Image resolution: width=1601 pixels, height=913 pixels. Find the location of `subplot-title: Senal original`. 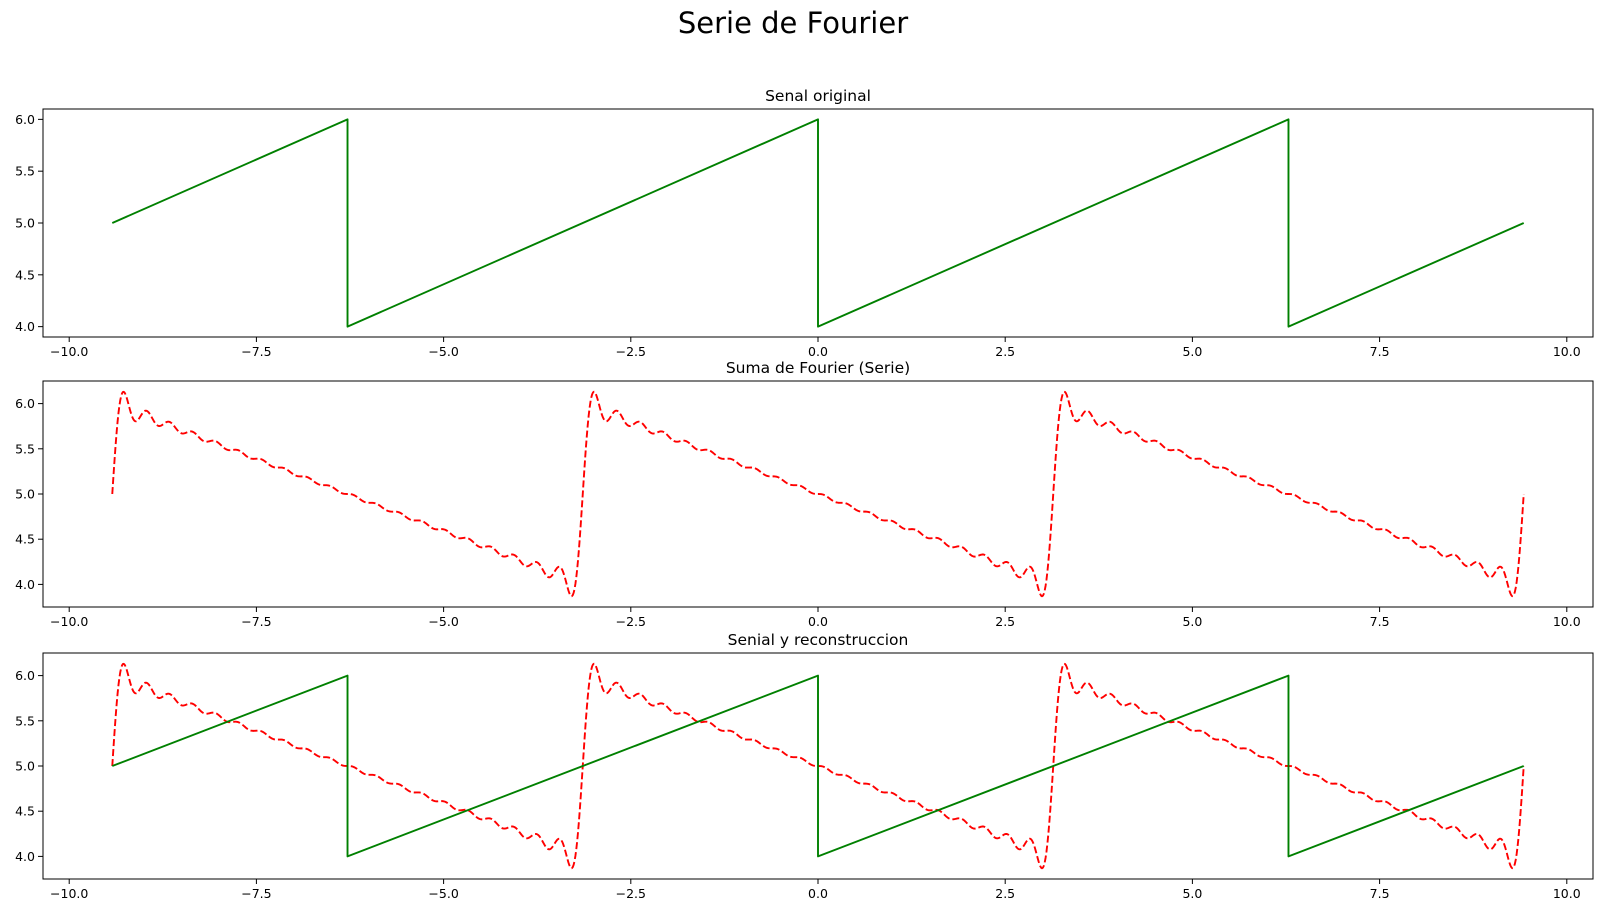

subplot-title: Senal original is located at coordinates (818, 96).